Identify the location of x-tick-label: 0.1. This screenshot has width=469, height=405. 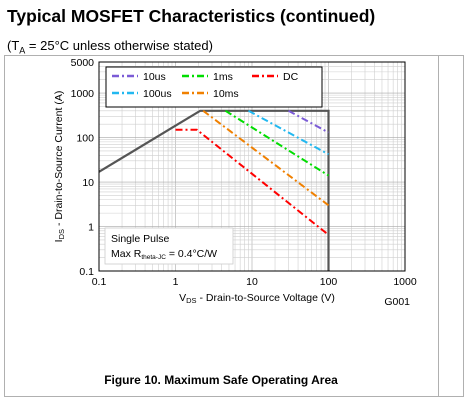
(99, 282).